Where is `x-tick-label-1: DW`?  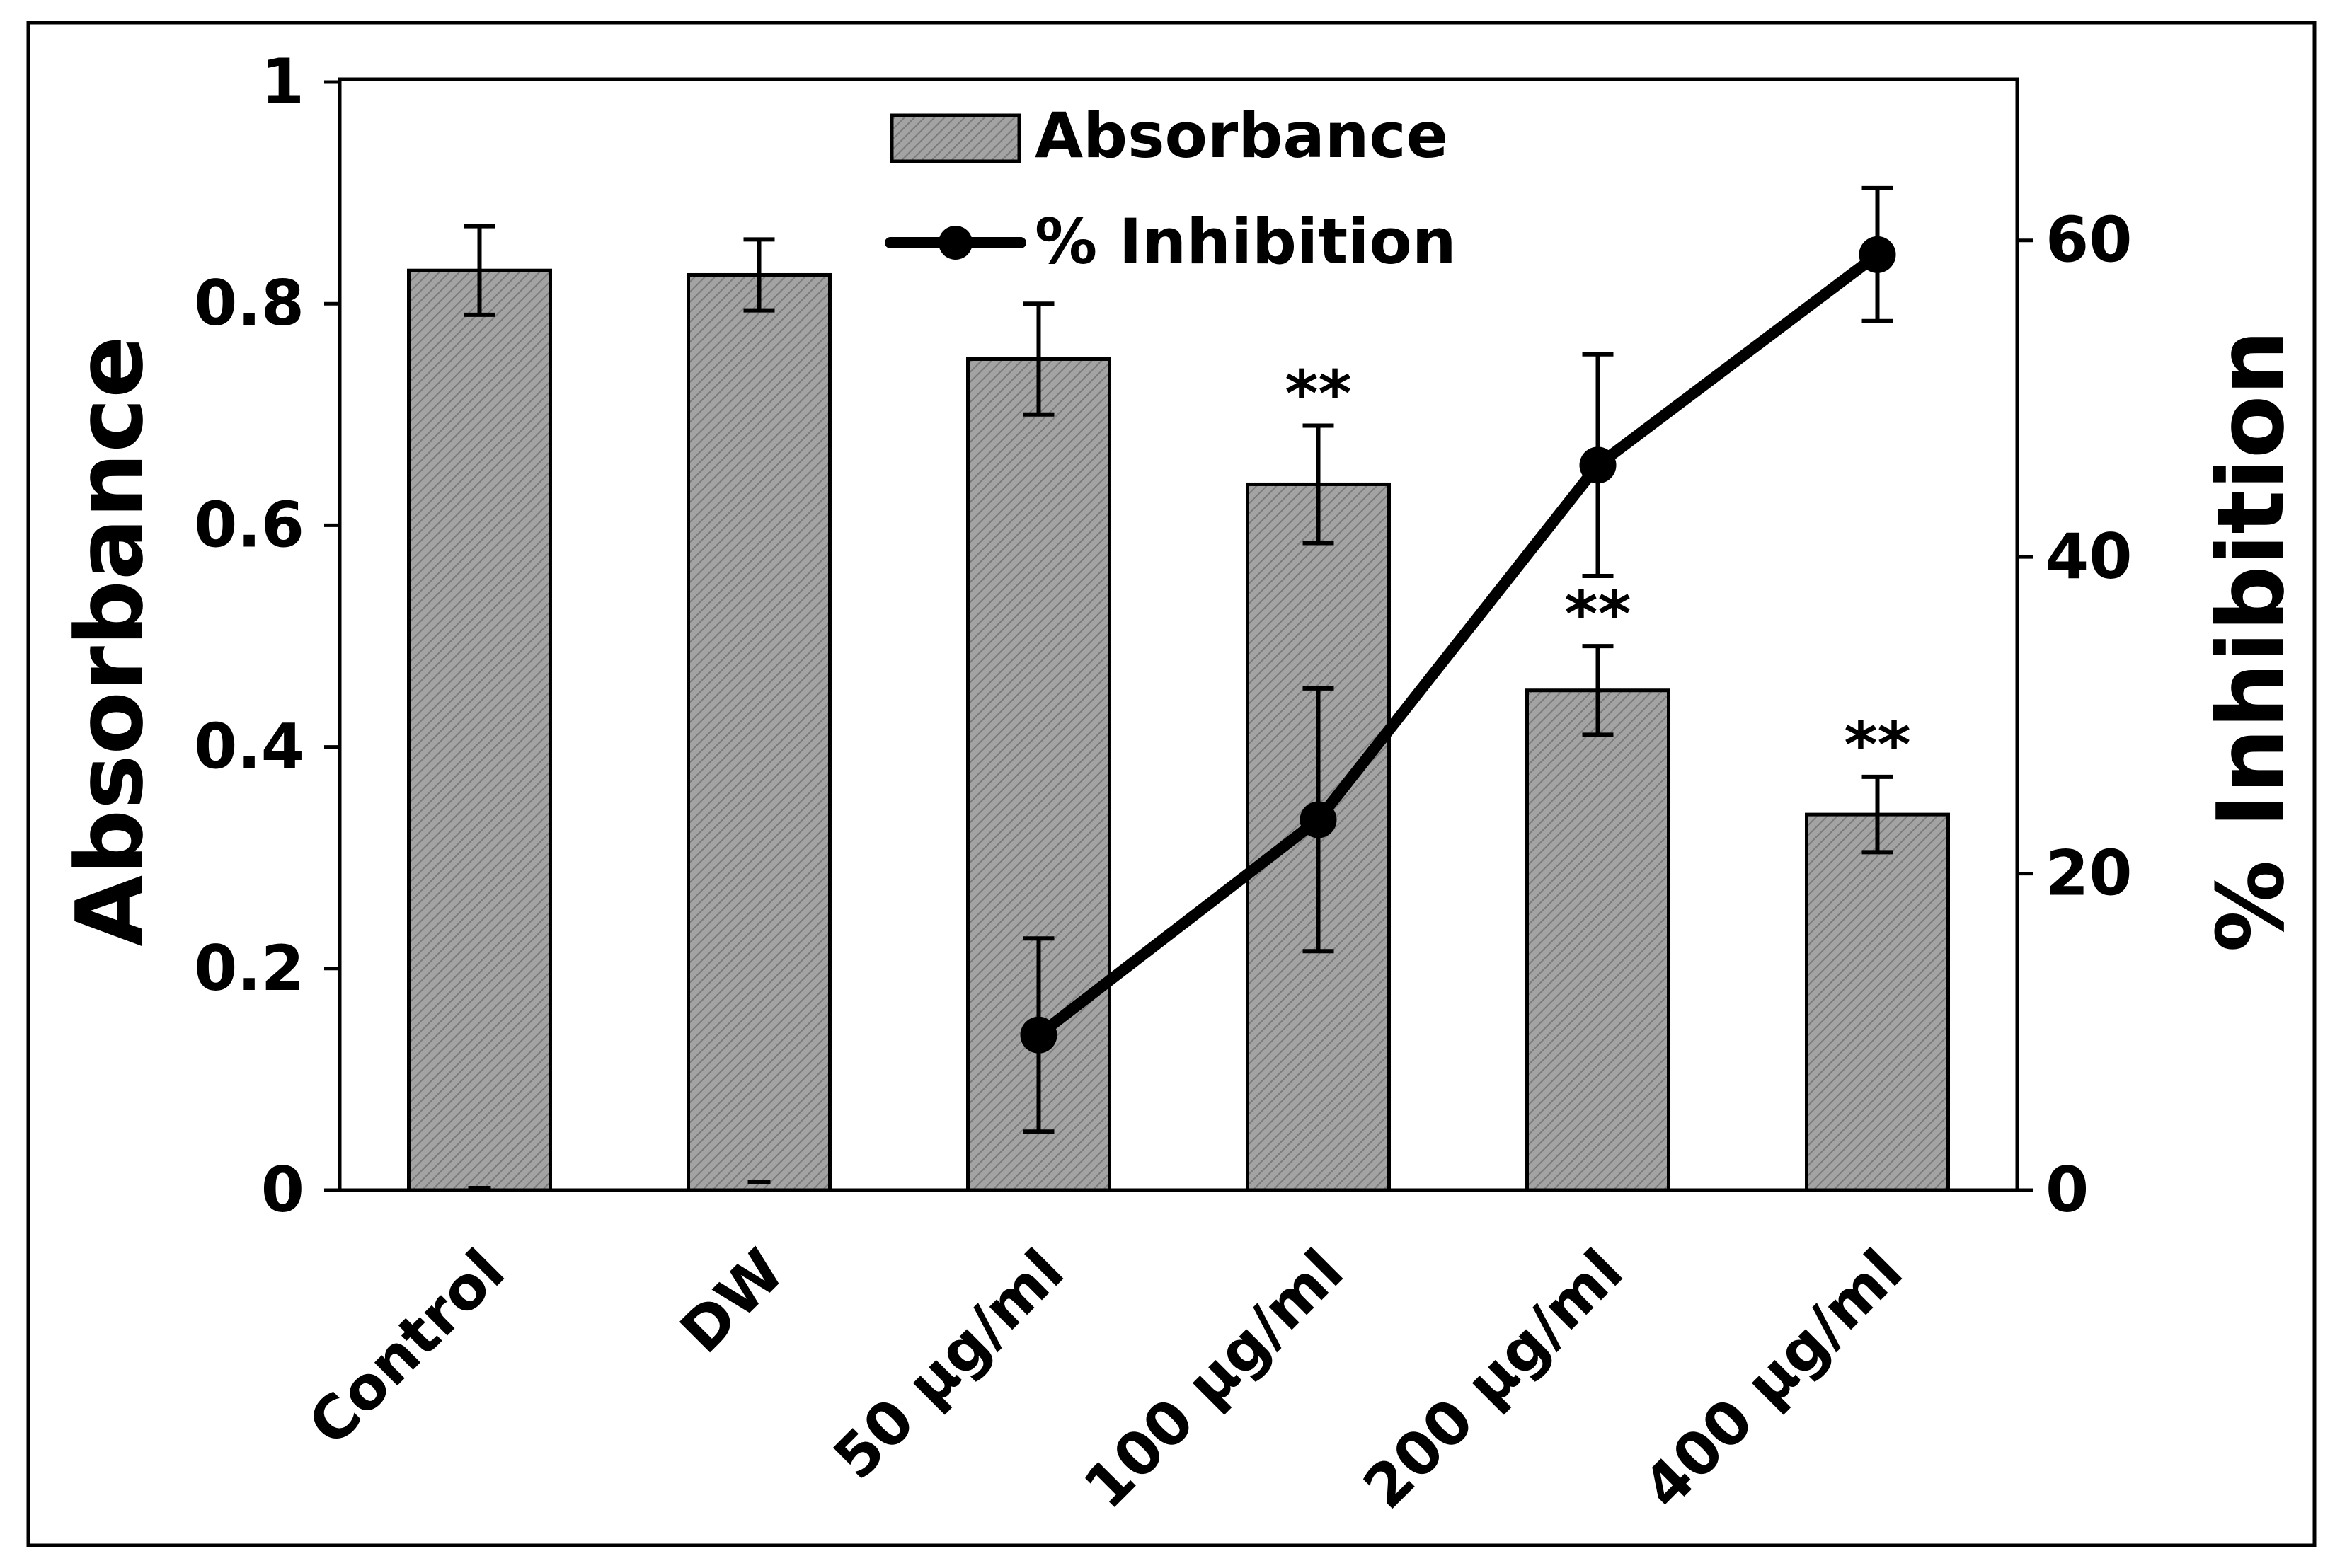 x-tick-label-1: DW is located at coordinates (732, 1301).